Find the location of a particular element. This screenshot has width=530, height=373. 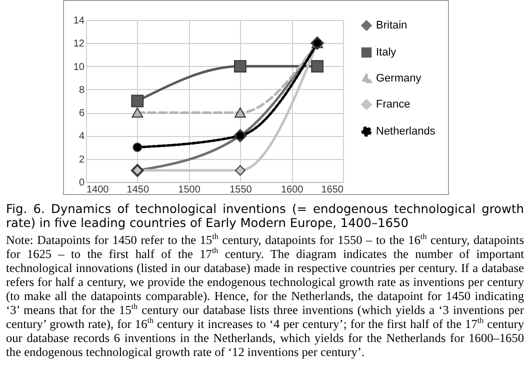

legend-label: Germany is located at coordinates (399, 78).